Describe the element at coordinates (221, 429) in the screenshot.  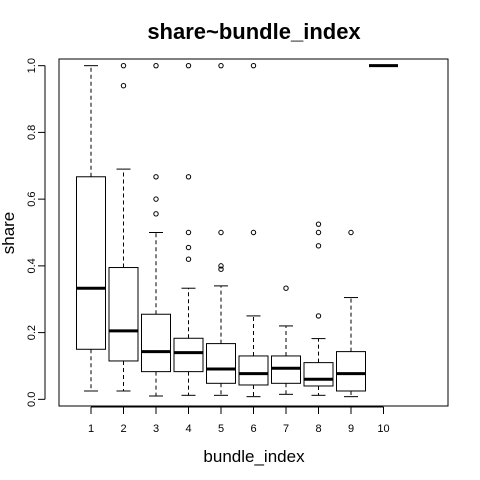
I see `x-tick-label: 5` at that location.